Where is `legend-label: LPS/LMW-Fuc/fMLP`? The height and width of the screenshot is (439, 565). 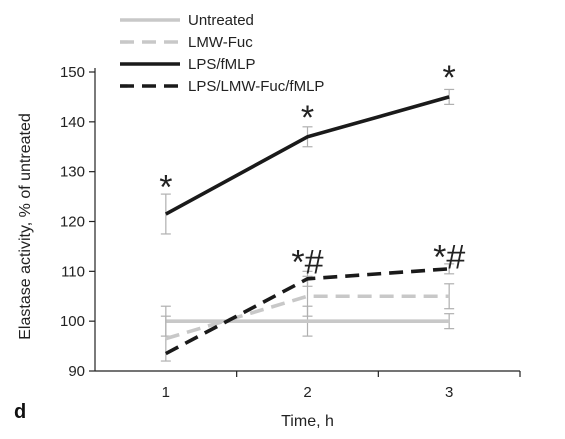 legend-label: LPS/LMW-Fuc/fMLP is located at coordinates (256, 86).